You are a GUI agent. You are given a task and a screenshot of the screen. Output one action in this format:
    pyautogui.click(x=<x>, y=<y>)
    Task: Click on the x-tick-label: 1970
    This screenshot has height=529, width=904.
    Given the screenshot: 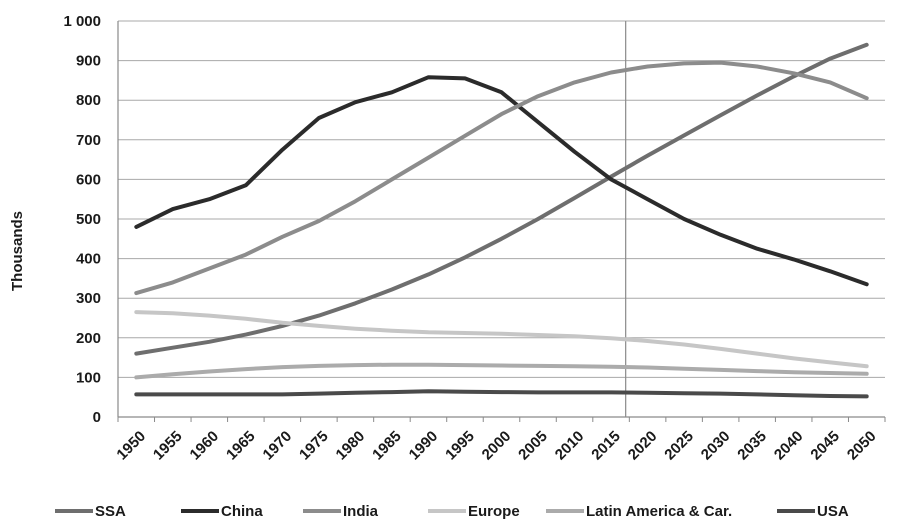 What is the action you would take?
    pyautogui.click(x=278, y=446)
    